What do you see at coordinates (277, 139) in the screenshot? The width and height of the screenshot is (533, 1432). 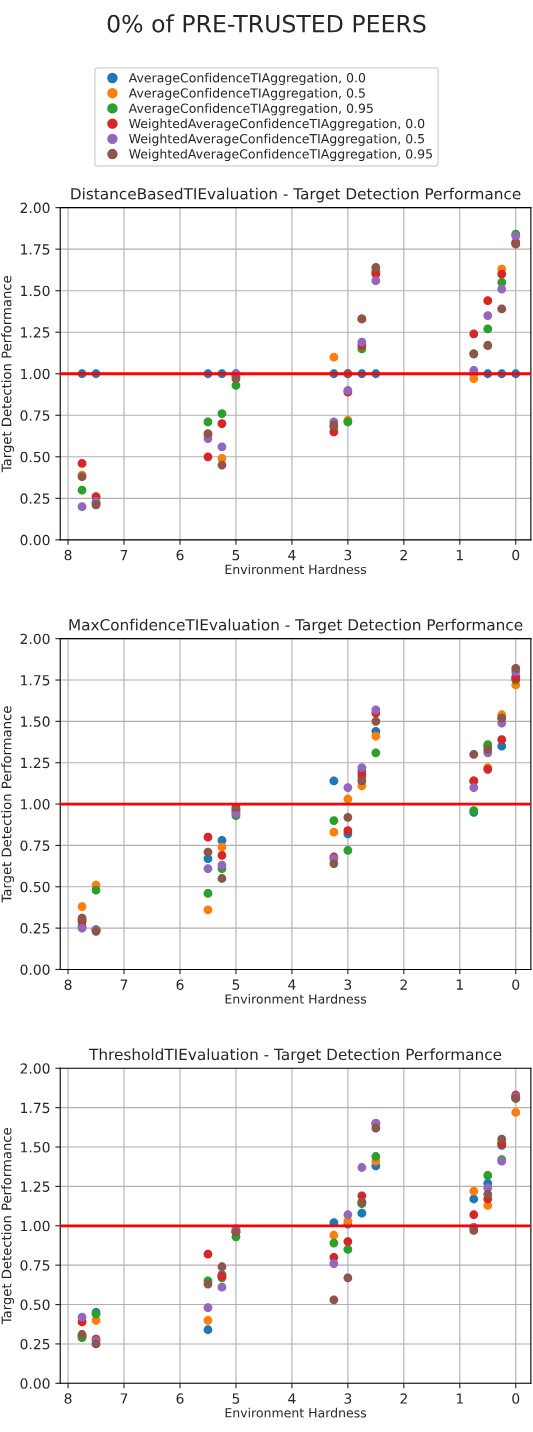 I see `legend-label: WeightedAverageConfidenceTIAggregation, 0.5` at bounding box center [277, 139].